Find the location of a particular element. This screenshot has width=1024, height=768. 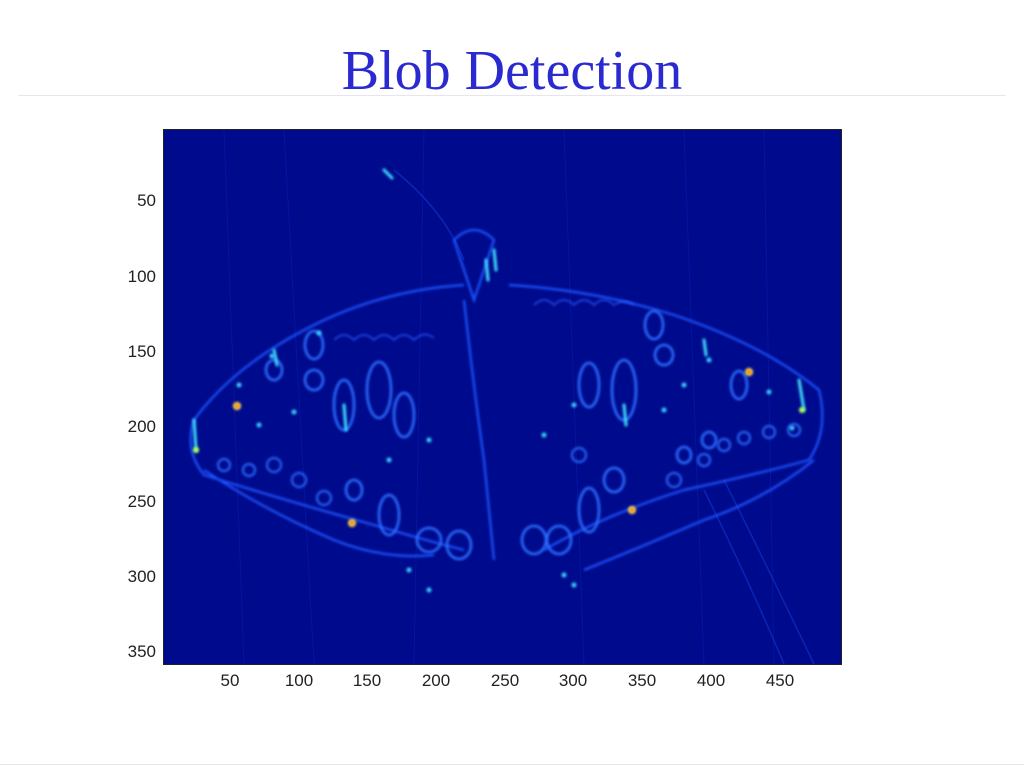

x-tick-label: 150 is located at coordinates (367, 680).